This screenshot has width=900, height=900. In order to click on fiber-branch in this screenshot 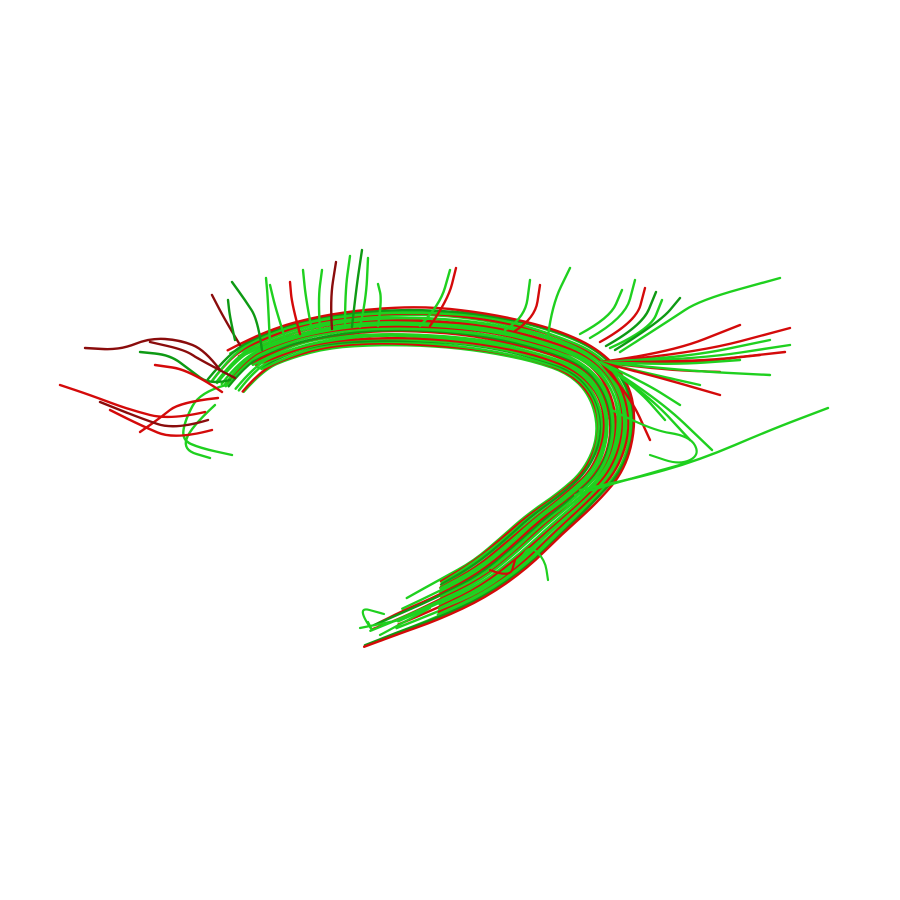, I will do `click(632, 478)`.